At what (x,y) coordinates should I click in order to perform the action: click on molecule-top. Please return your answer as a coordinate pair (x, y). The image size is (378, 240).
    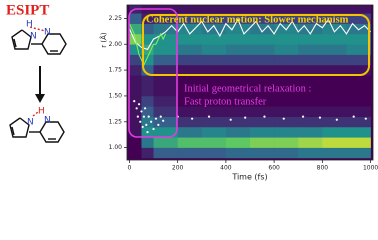
    Looking at the image, I should click on (39, 40).